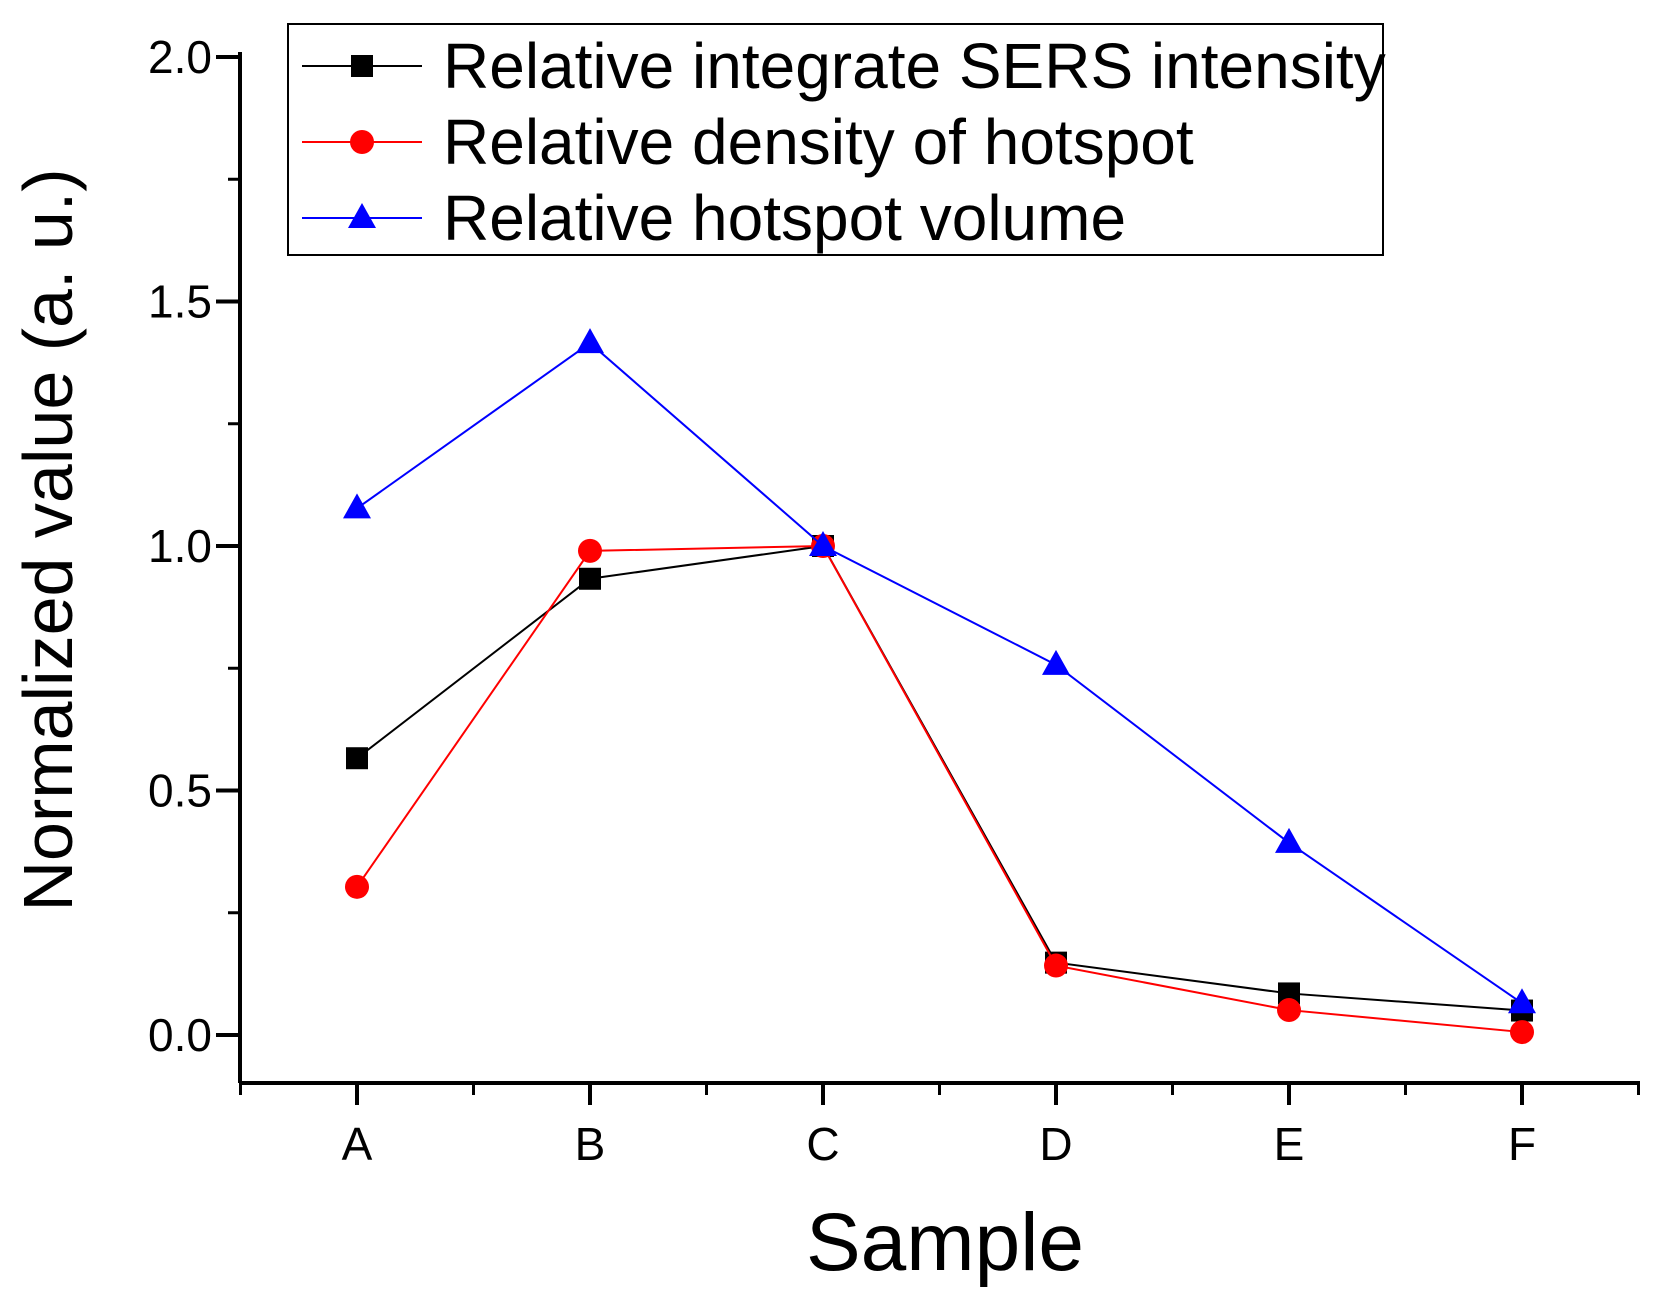  Describe the element at coordinates (1055, 1144) in the screenshot. I see `x-tick-label: D` at that location.